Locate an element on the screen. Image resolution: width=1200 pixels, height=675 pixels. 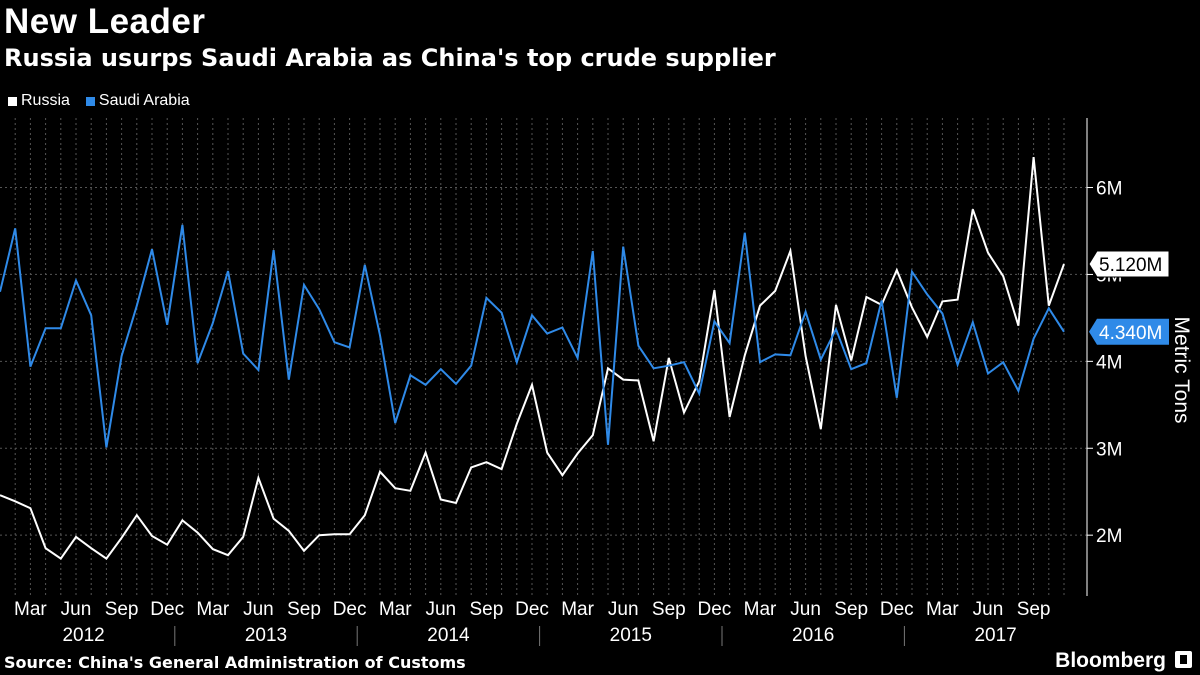
x-year-label: 2015 is located at coordinates (631, 635).